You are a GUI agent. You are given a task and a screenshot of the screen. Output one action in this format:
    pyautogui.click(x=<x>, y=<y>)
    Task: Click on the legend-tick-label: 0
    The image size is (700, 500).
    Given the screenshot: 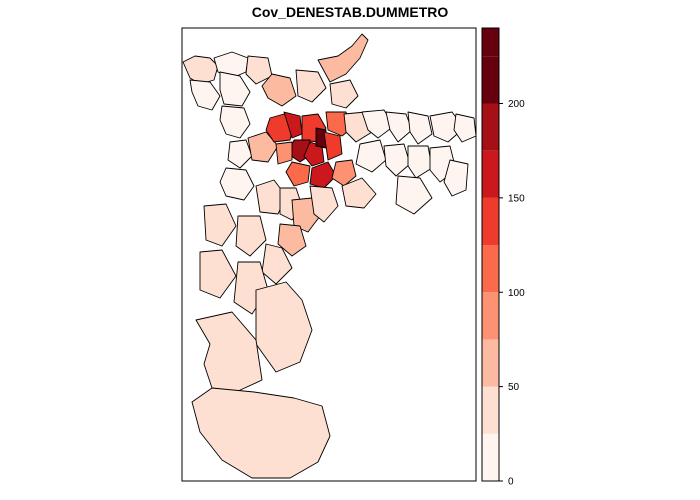 What is the action you would take?
    pyautogui.click(x=511, y=482)
    